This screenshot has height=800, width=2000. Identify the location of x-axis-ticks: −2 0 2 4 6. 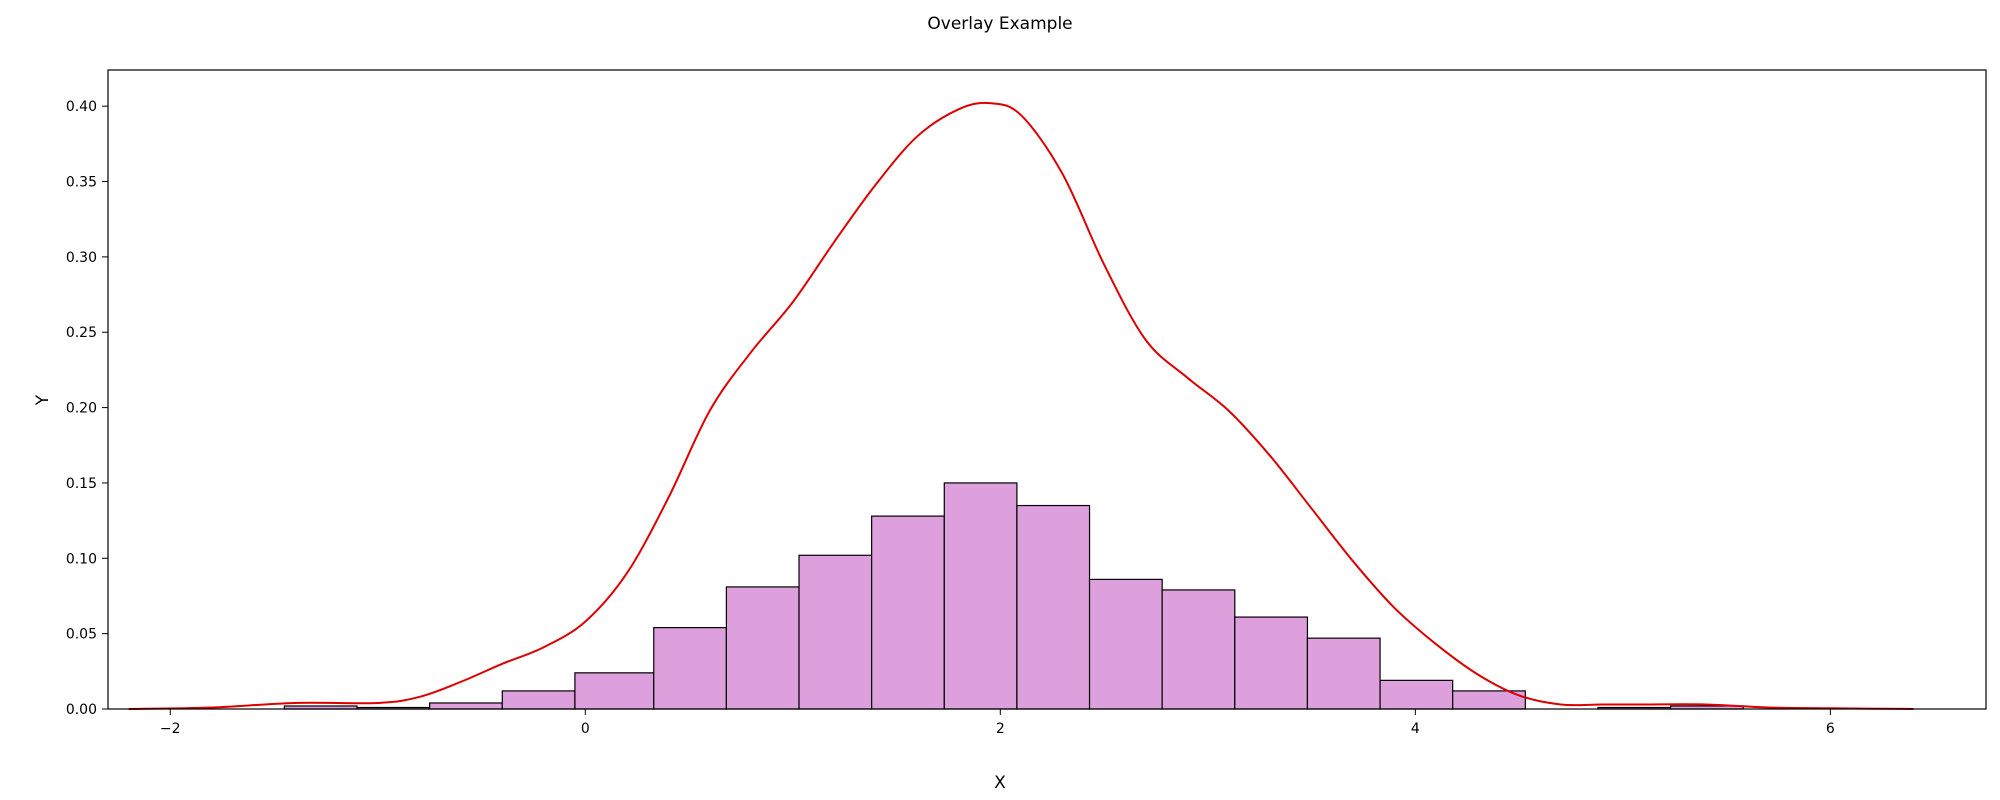
(997, 723).